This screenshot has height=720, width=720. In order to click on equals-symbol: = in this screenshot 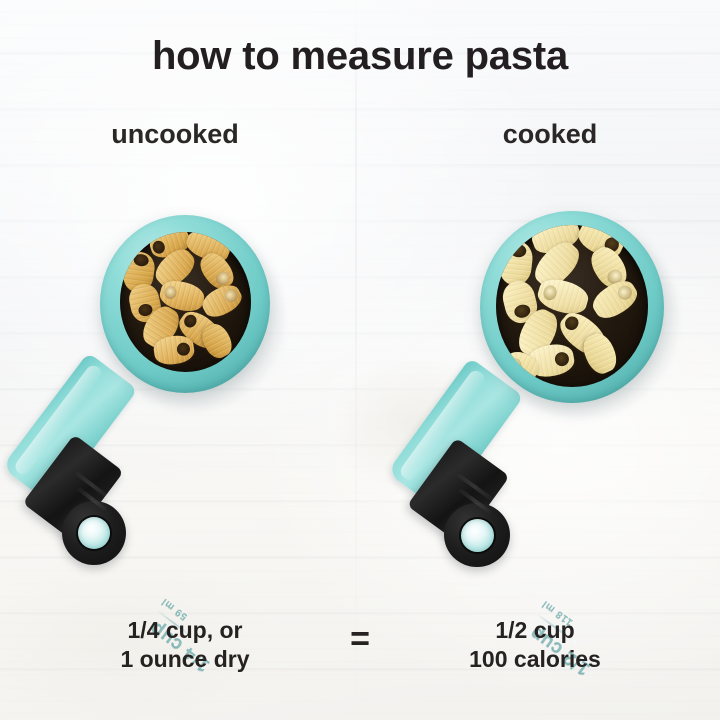, I will do `click(360, 639)`.